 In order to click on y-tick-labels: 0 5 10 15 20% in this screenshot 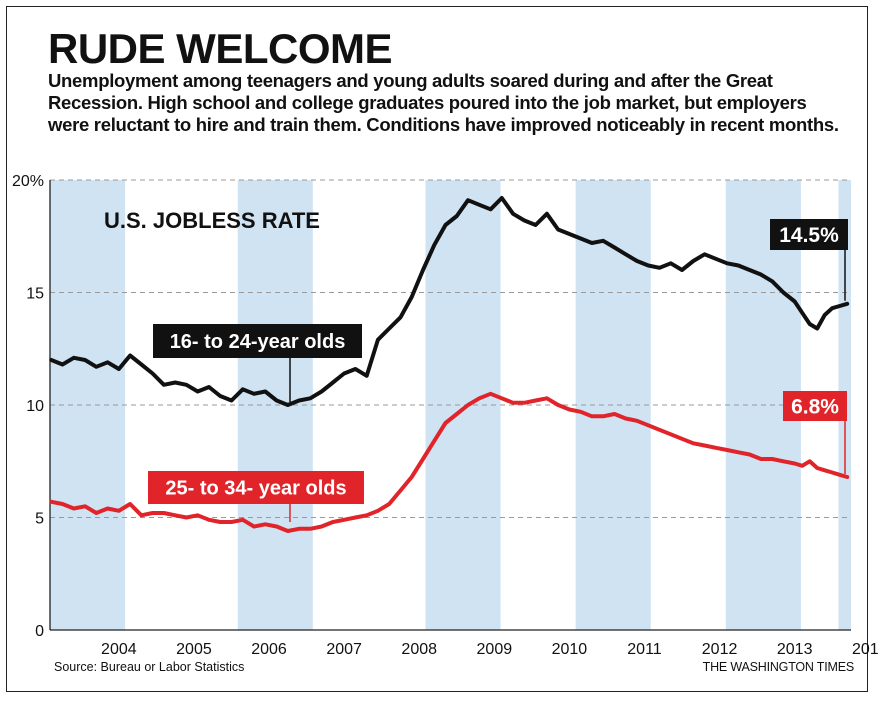, I will do `click(28, 406)`.